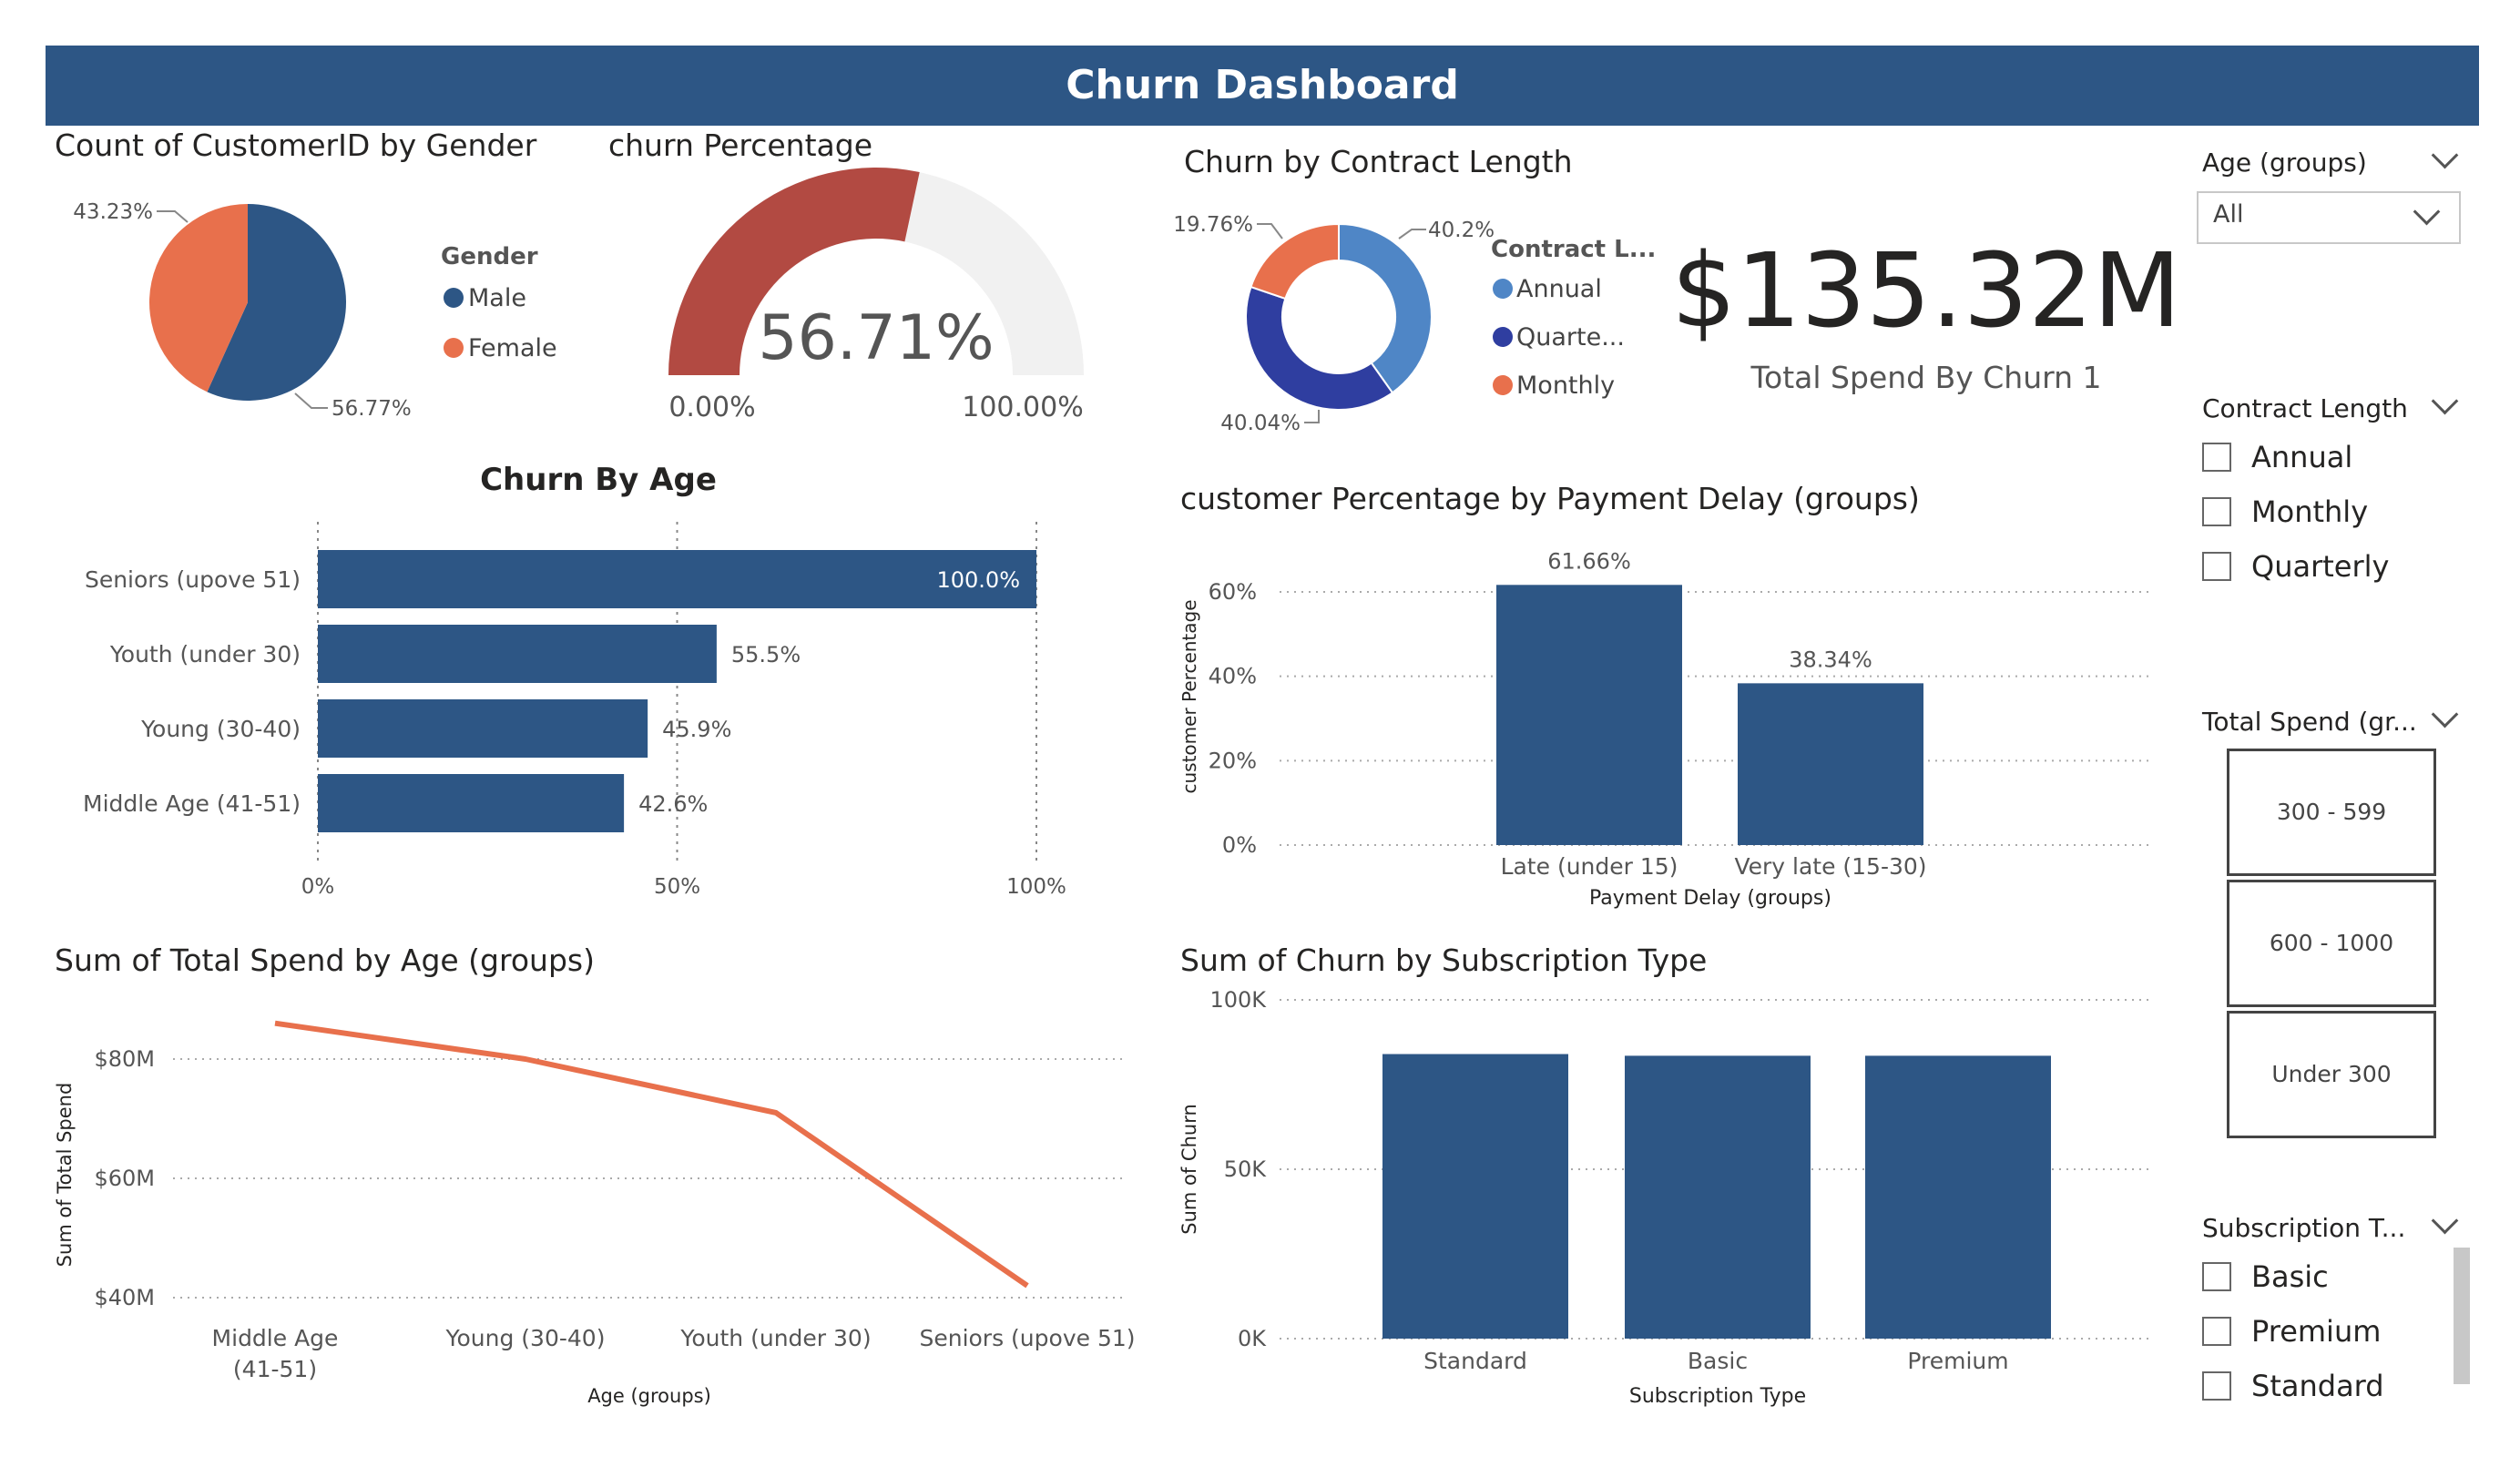 The width and height of the screenshot is (2520, 1457). What do you see at coordinates (1213, 225) in the screenshot?
I see `donut-label-monthly: 19.76%` at bounding box center [1213, 225].